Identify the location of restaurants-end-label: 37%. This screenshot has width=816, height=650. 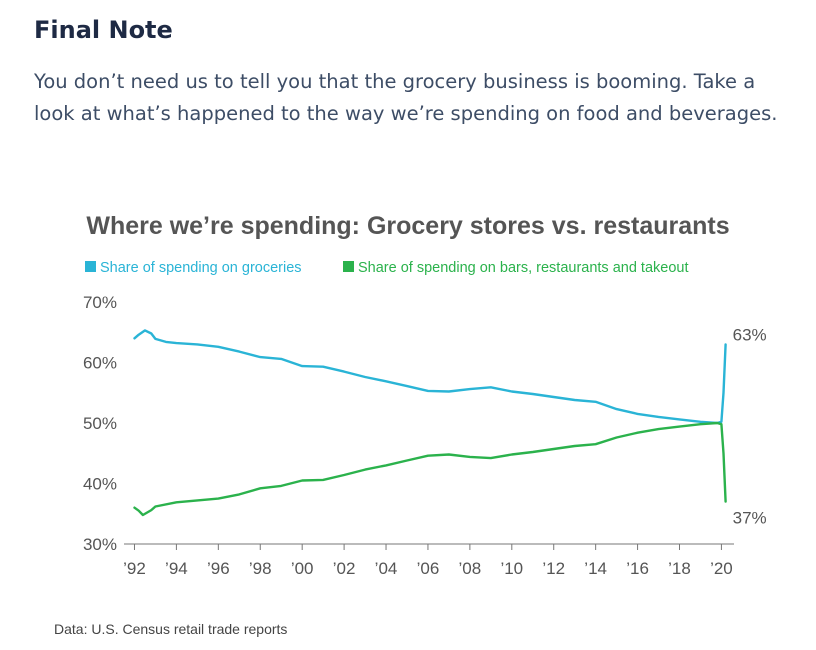
(750, 518).